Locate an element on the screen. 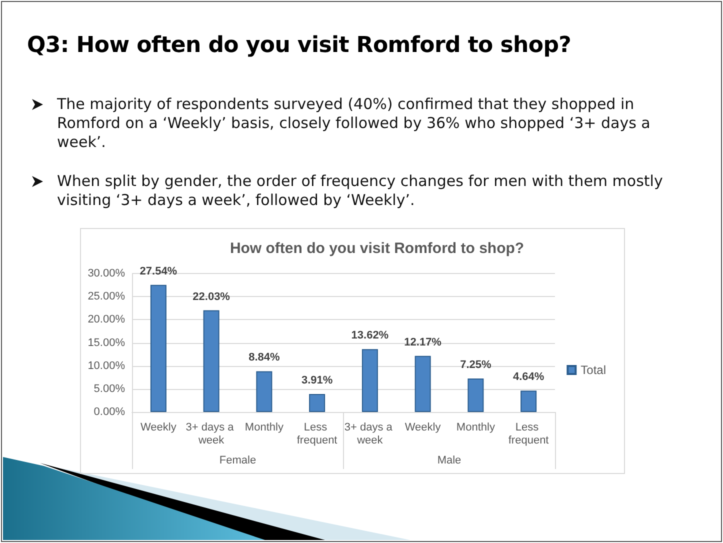 Image resolution: width=723 pixels, height=543 pixels. text: Female is located at coordinates (237, 460).